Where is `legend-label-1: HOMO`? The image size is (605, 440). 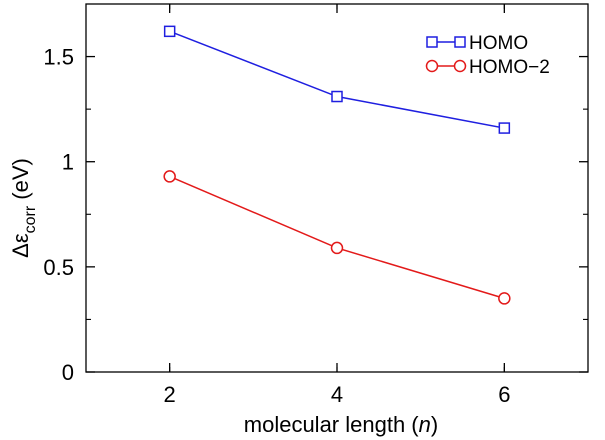 legend-label-1: HOMO is located at coordinates (498, 43).